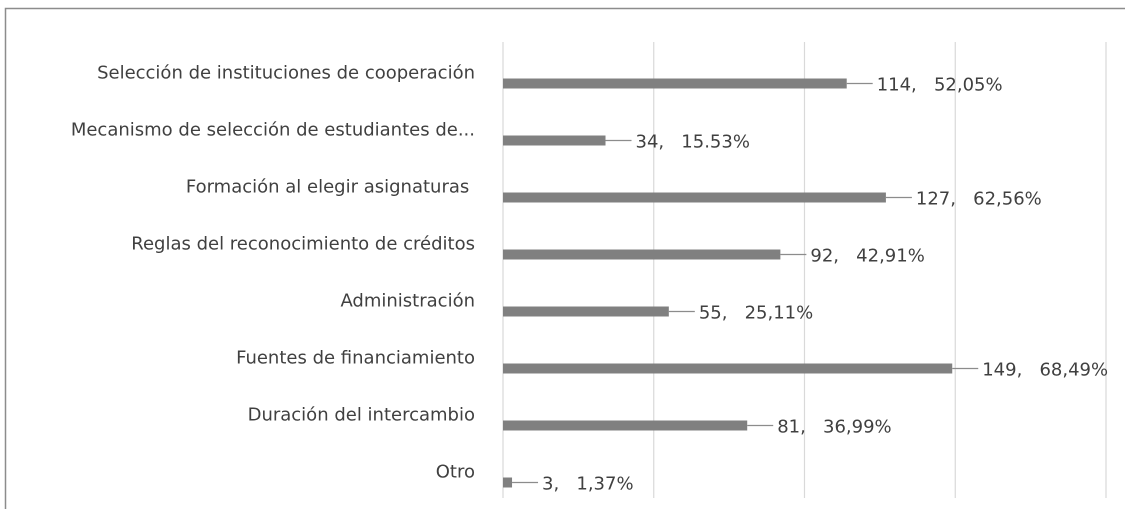  Describe the element at coordinates (756, 313) in the screenshot. I see `data-label: 55, 25,11%` at that location.